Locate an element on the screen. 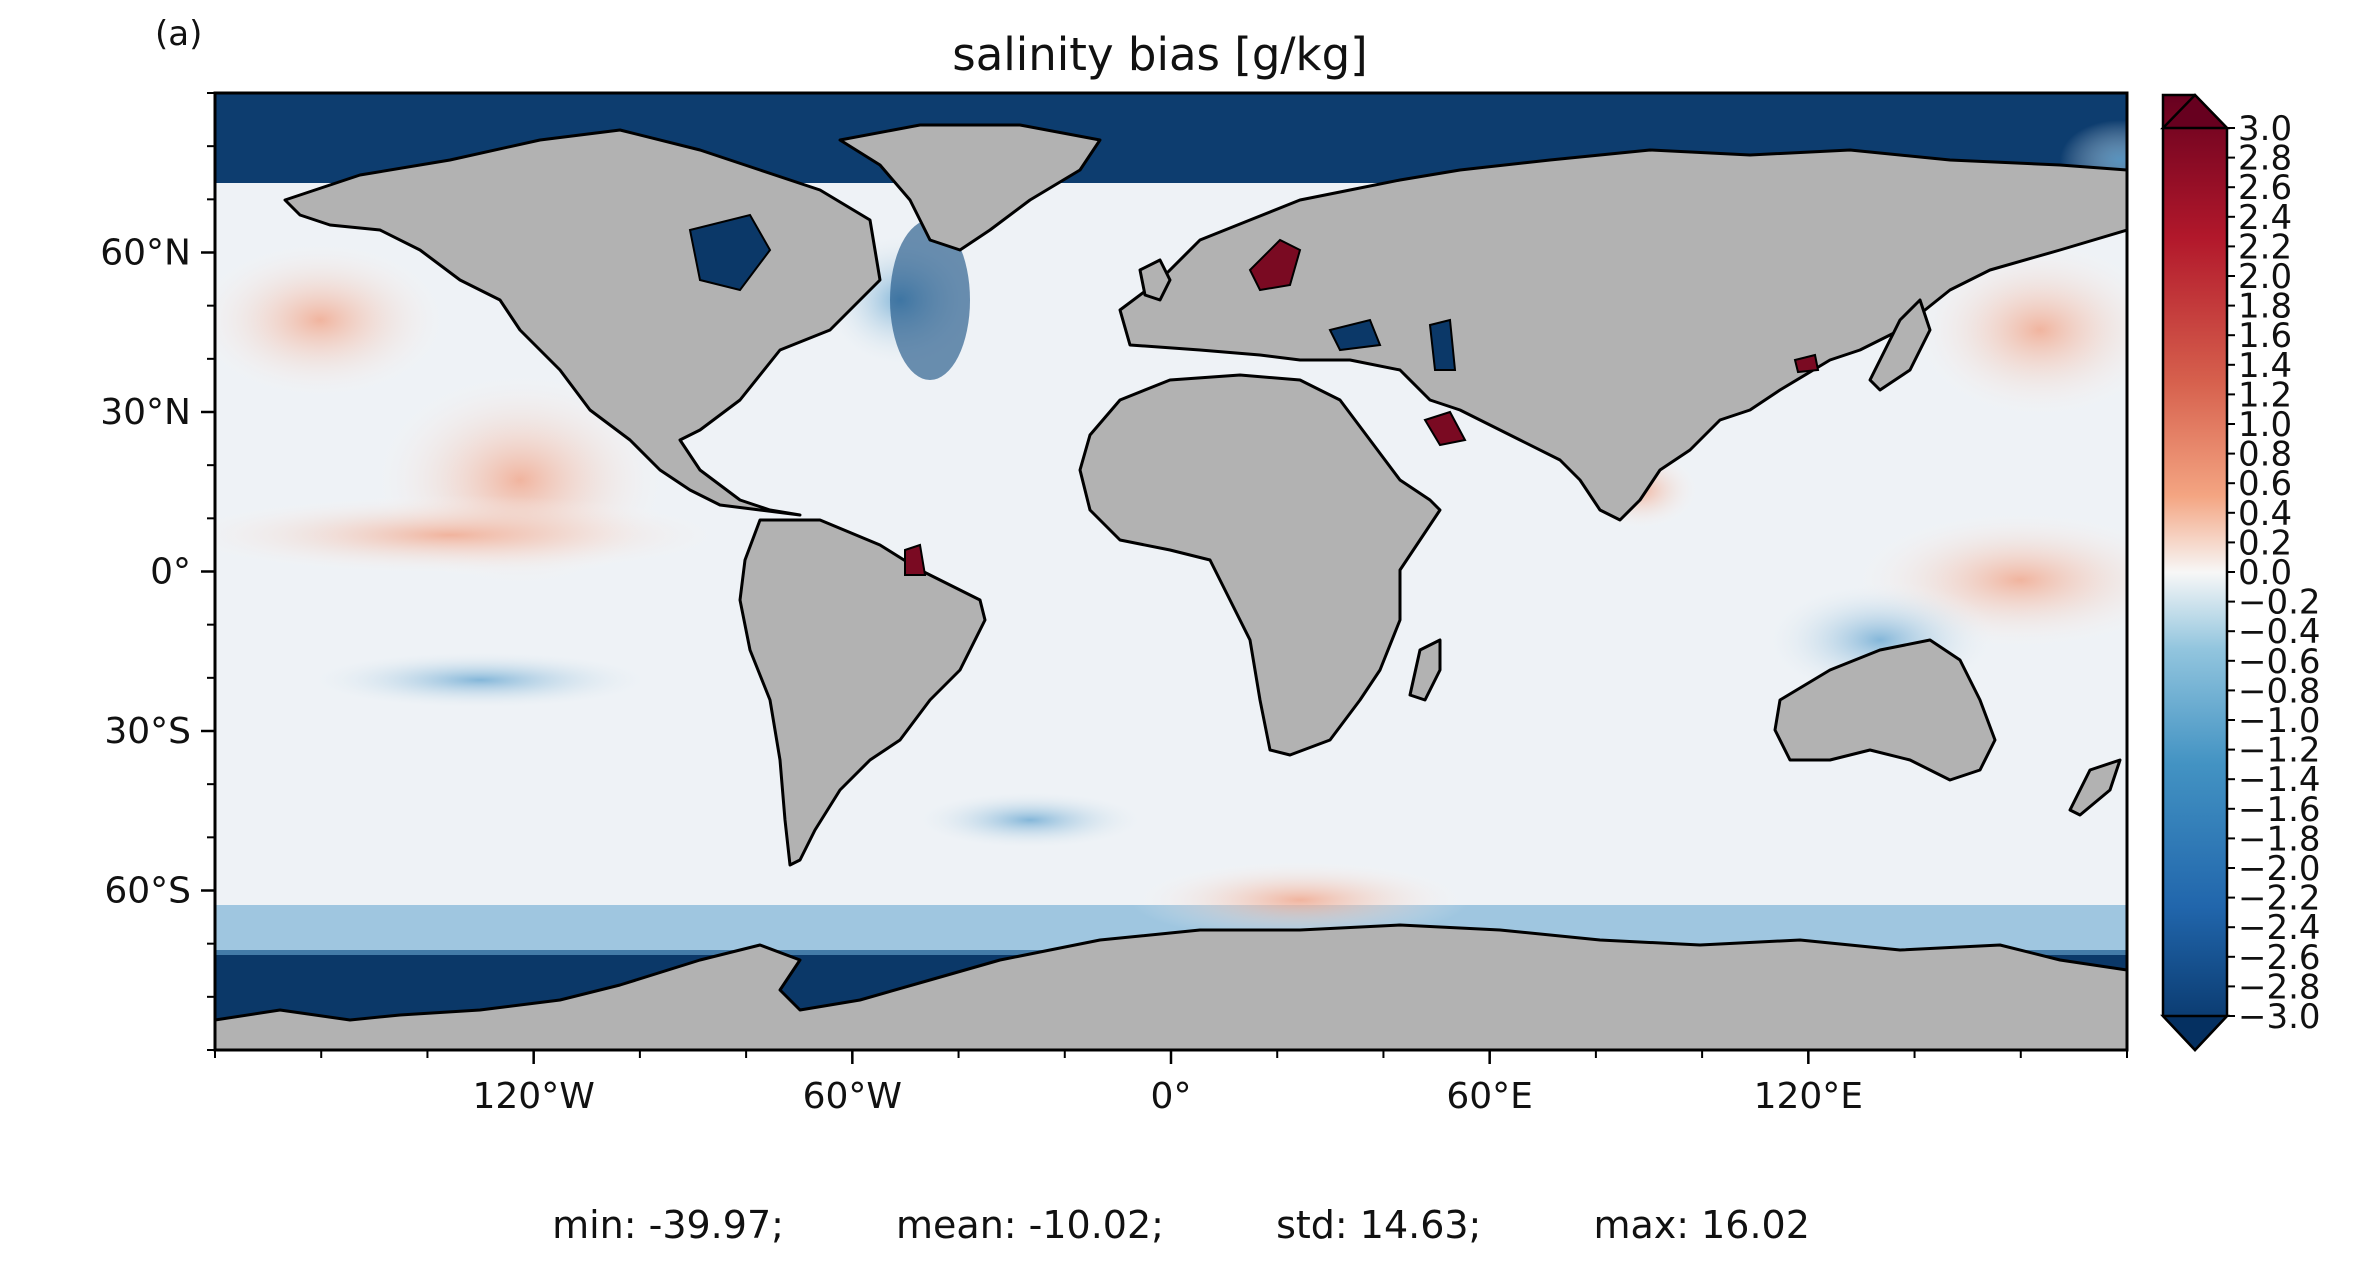 The image size is (2362, 1263). land-australia is located at coordinates (1885, 710).